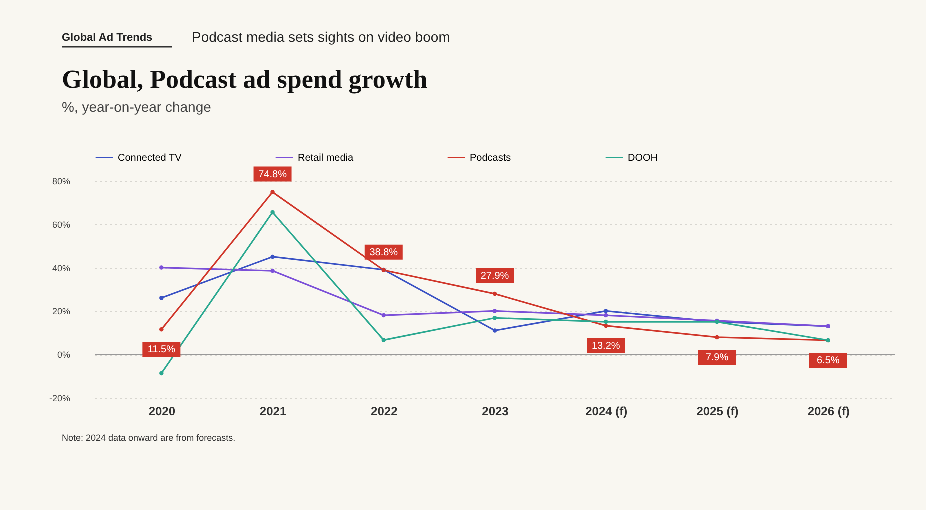 Image resolution: width=926 pixels, height=510 pixels. I want to click on data-label: 27.9%, so click(495, 276).